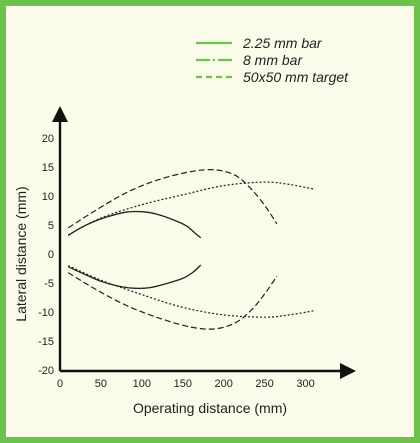 The width and height of the screenshot is (420, 443). What do you see at coordinates (305, 384) in the screenshot?
I see `x-tick-label: 300` at bounding box center [305, 384].